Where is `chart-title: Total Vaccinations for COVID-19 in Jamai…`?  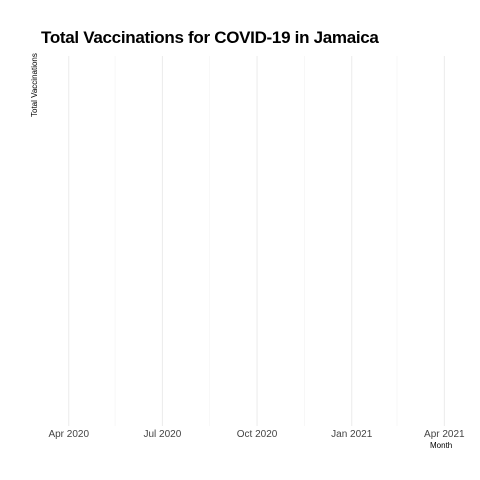 chart-title: Total Vaccinations for COVID-19 in Jamai… is located at coordinates (210, 37).